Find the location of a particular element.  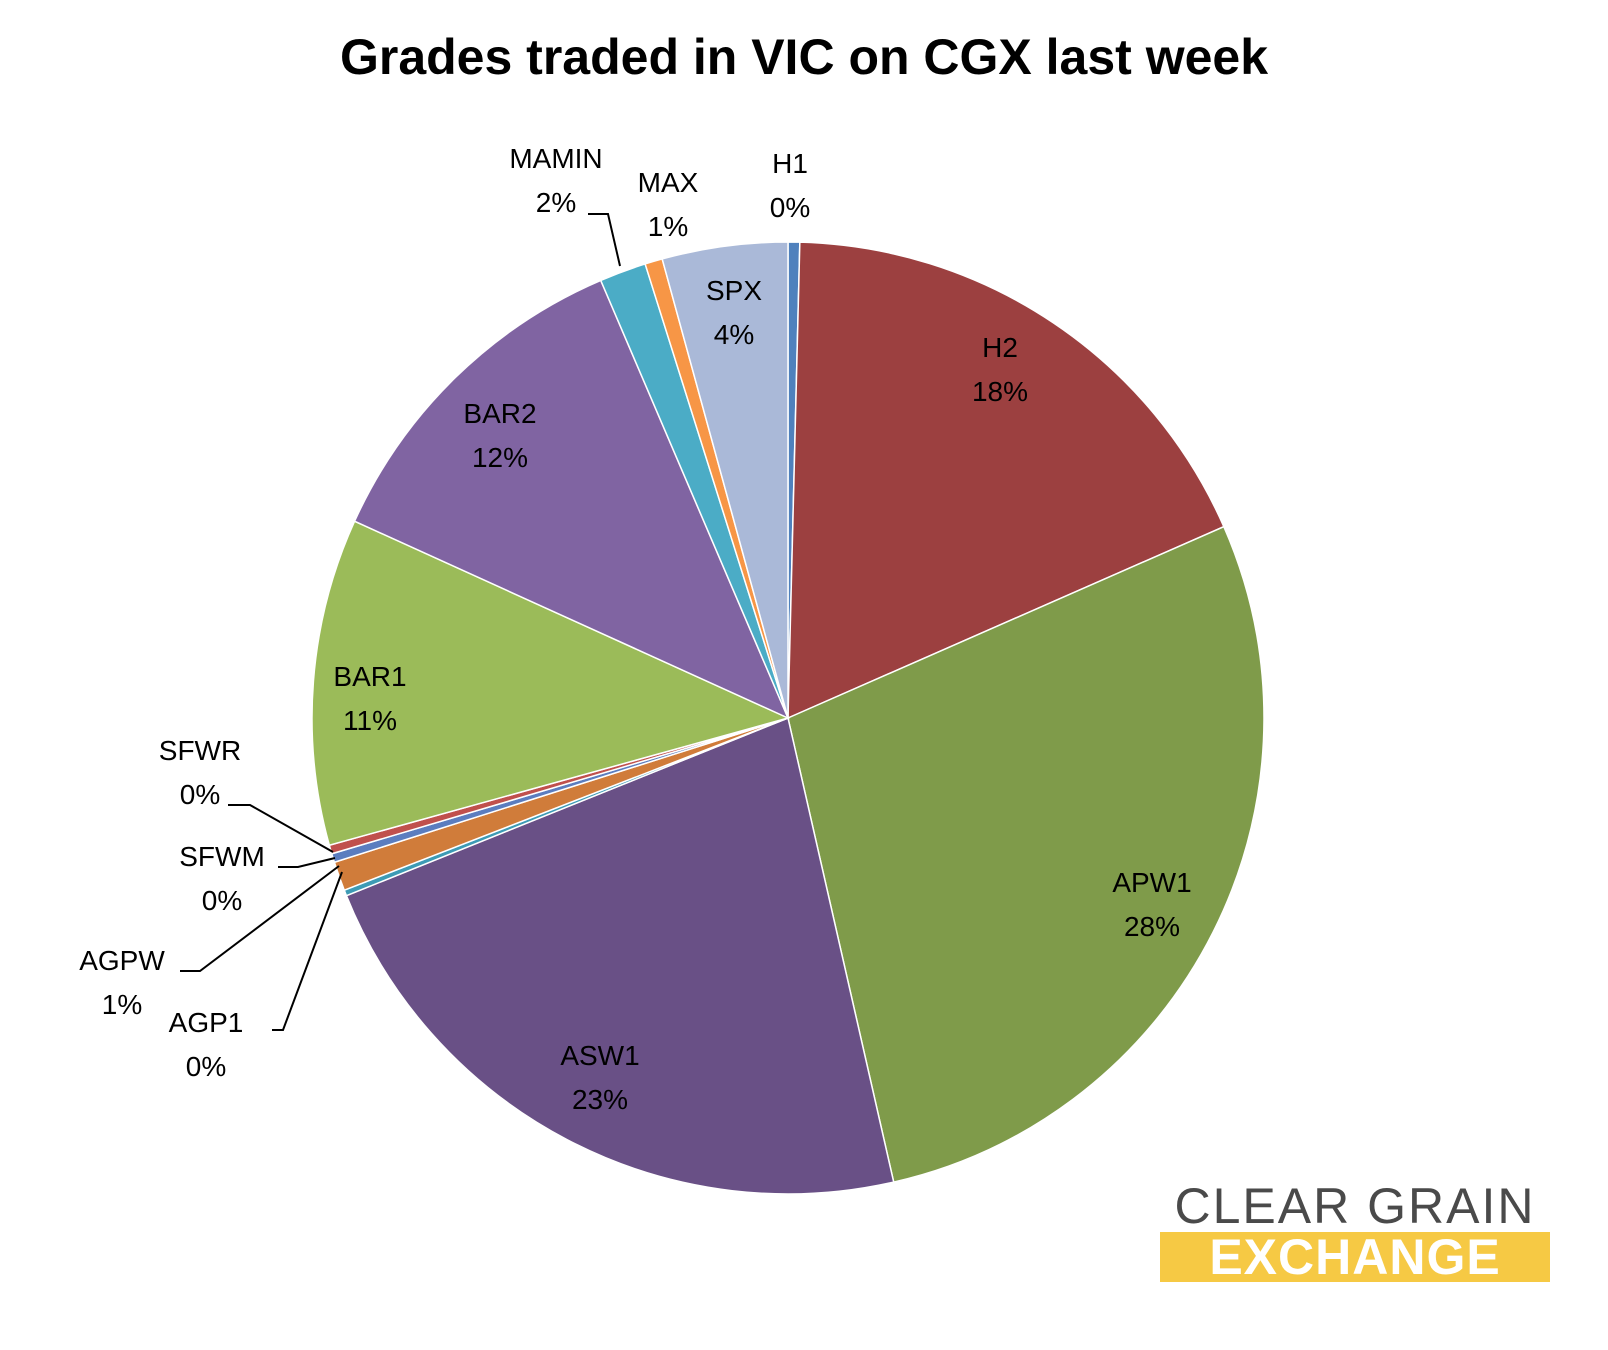

slice-label-bar2: BAR2 12% is located at coordinates (499, 435).